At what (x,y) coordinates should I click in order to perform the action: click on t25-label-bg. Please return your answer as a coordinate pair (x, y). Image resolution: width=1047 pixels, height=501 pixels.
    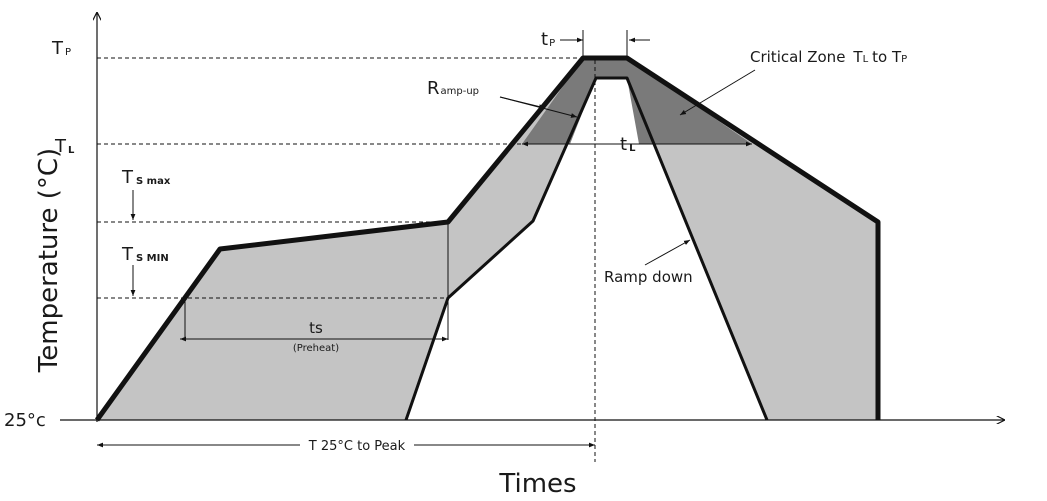
    Looking at the image, I should click on (357, 445).